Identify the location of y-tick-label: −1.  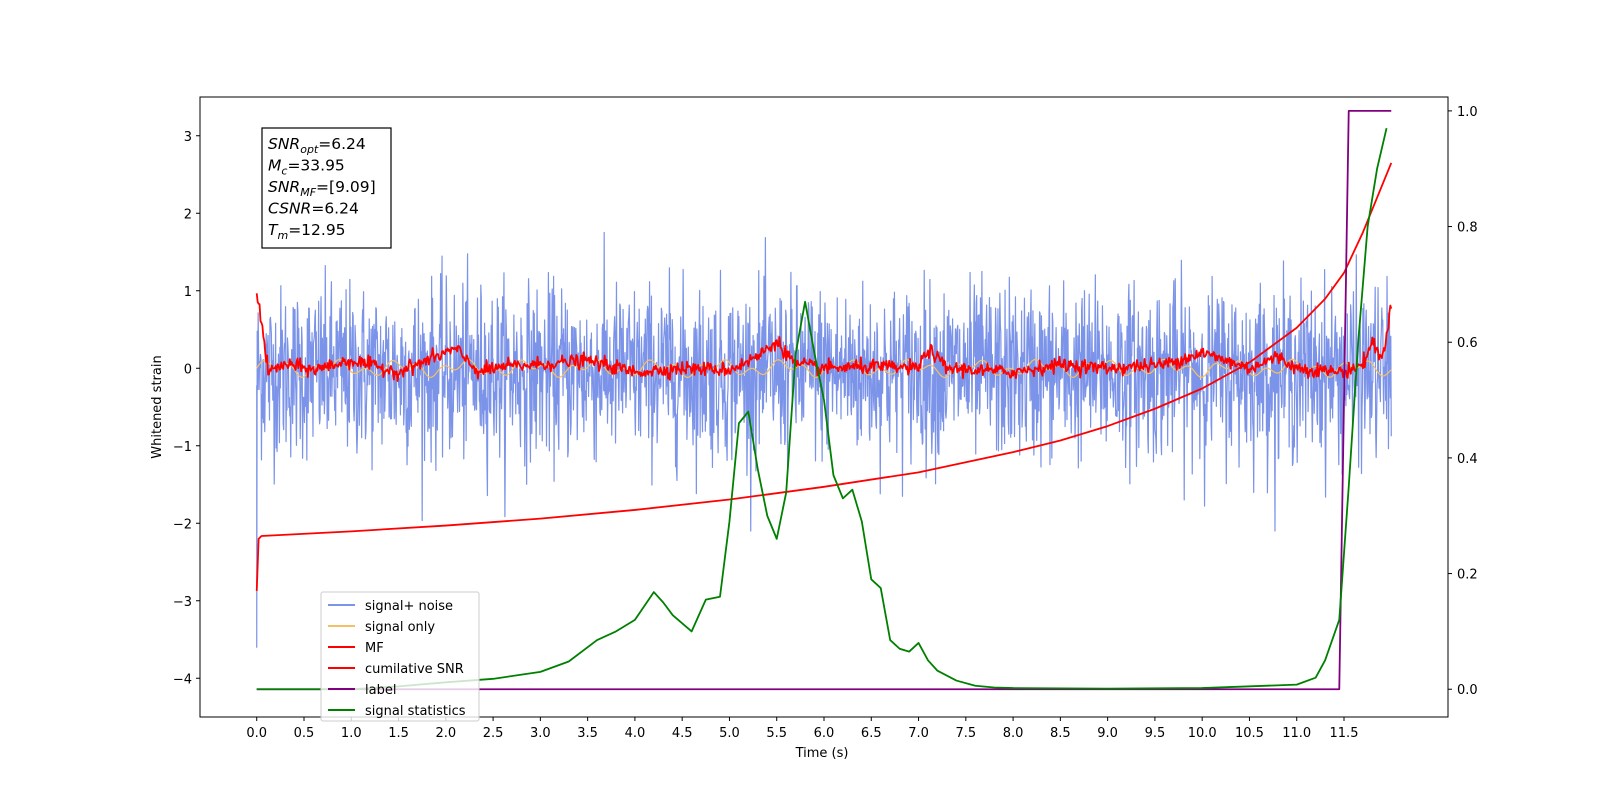
(182, 447).